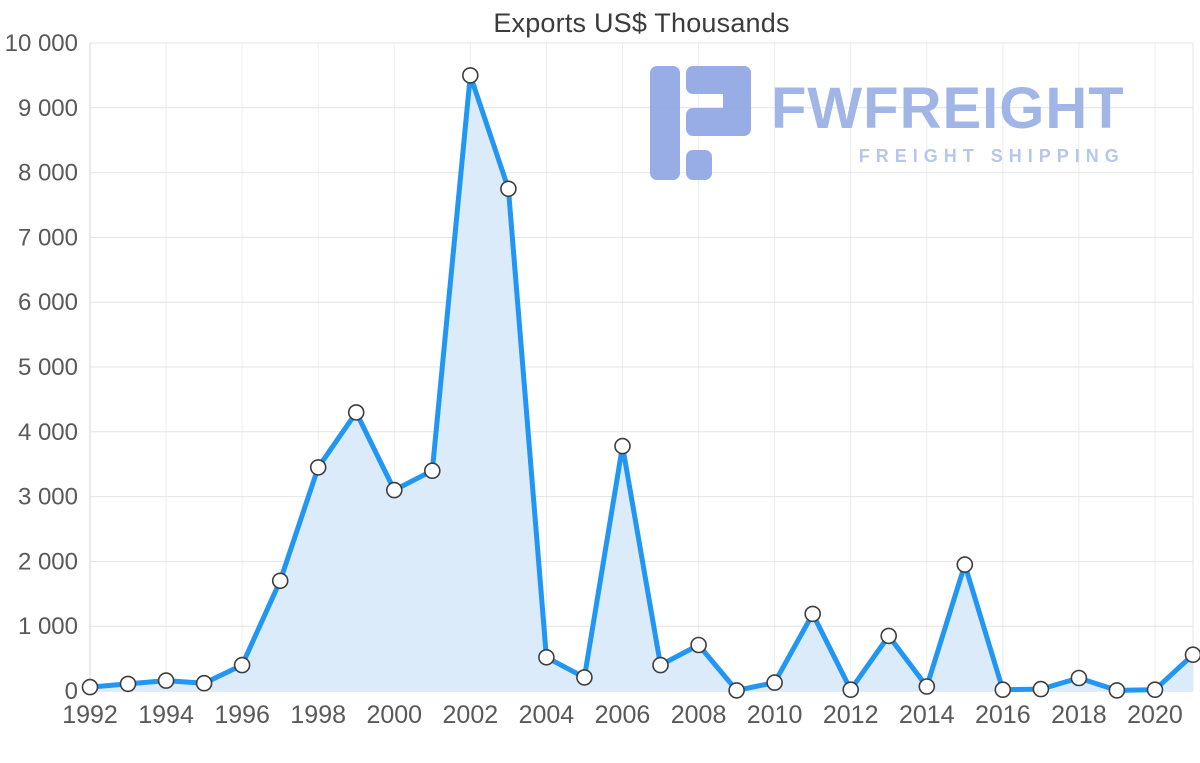 The image size is (1200, 763). Describe the element at coordinates (775, 715) in the screenshot. I see `x-axis-tick-label: 2010` at that location.